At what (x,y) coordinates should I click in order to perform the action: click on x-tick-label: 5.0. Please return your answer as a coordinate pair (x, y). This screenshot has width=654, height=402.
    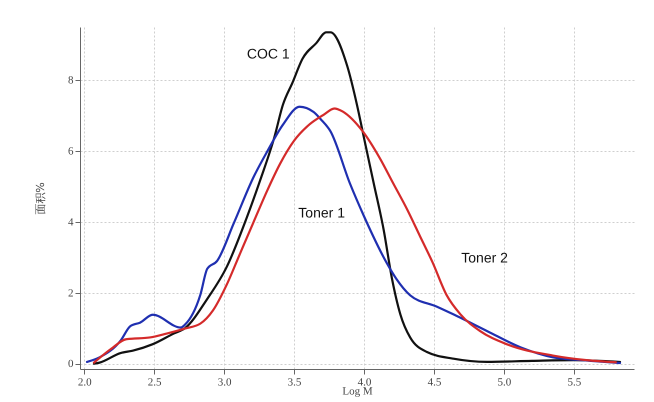
    Looking at the image, I should click on (505, 382).